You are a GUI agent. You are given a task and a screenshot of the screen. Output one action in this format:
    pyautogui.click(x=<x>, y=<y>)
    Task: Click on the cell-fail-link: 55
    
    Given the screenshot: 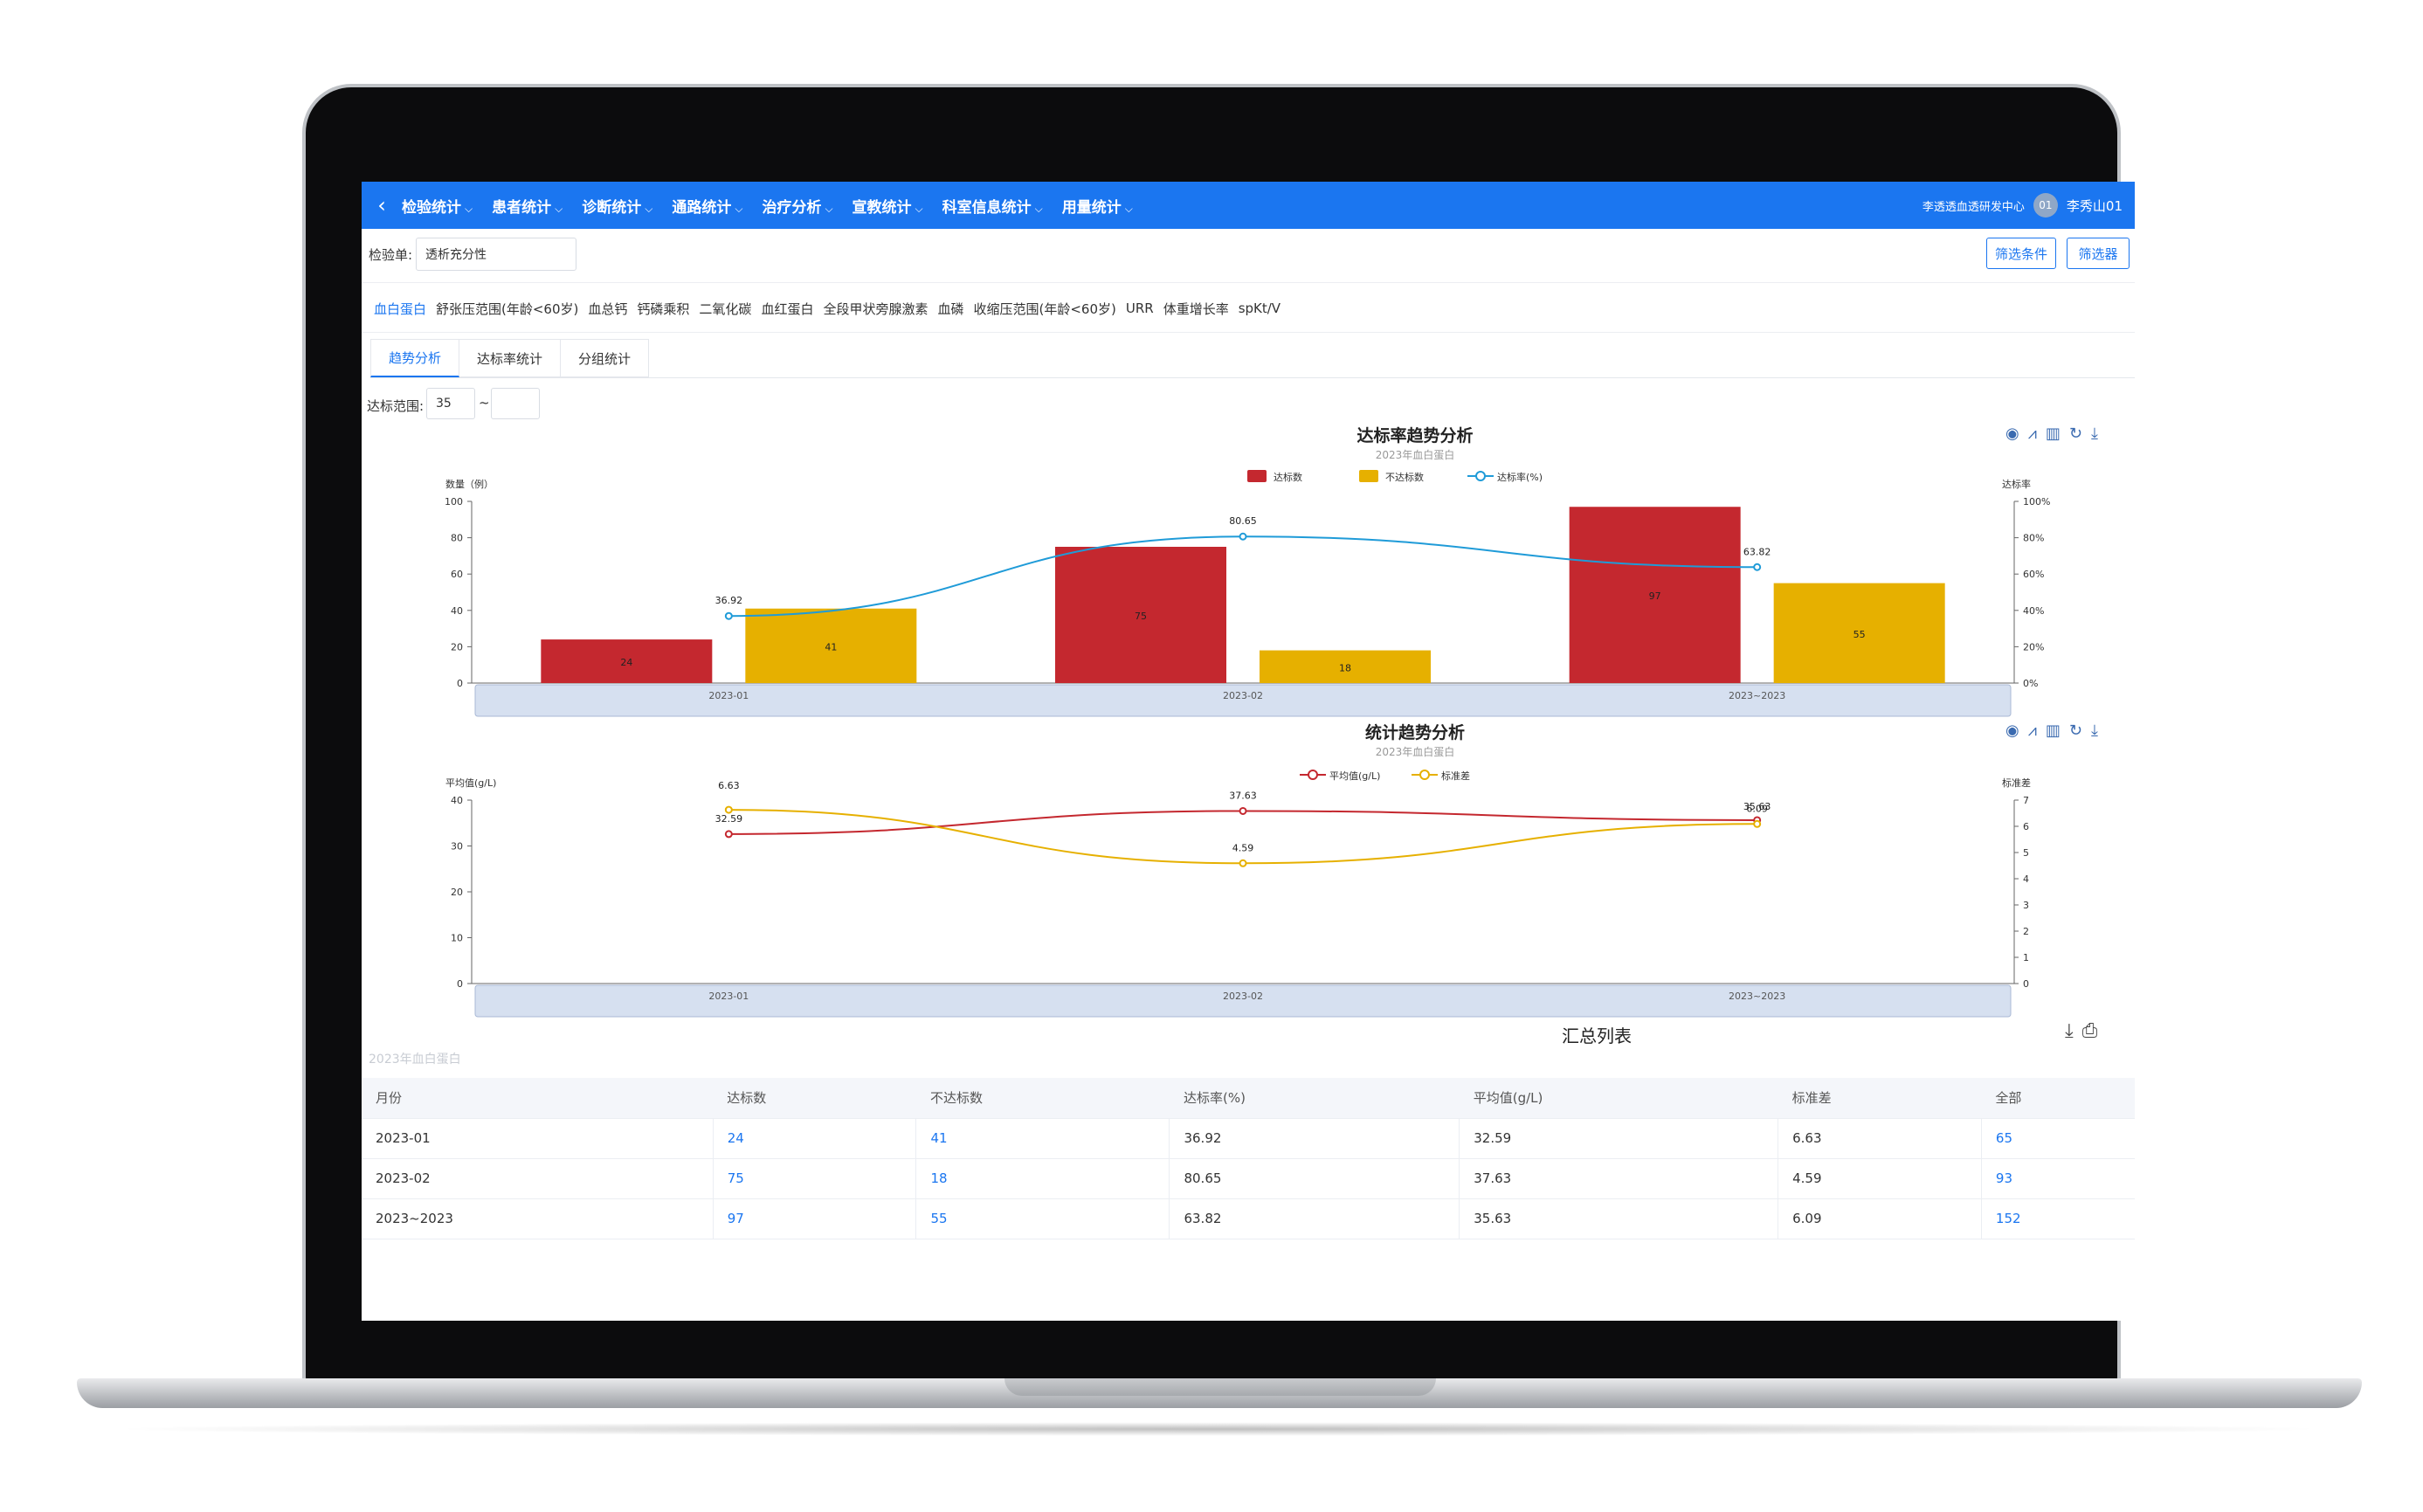 What is the action you would take?
    pyautogui.click(x=1043, y=1218)
    